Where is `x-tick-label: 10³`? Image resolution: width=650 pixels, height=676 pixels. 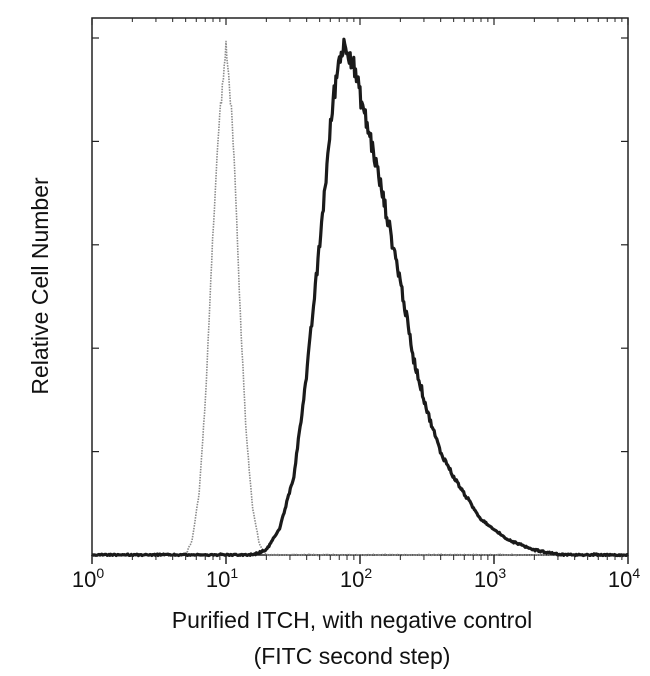
x-tick-label: 10³ is located at coordinates (490, 578).